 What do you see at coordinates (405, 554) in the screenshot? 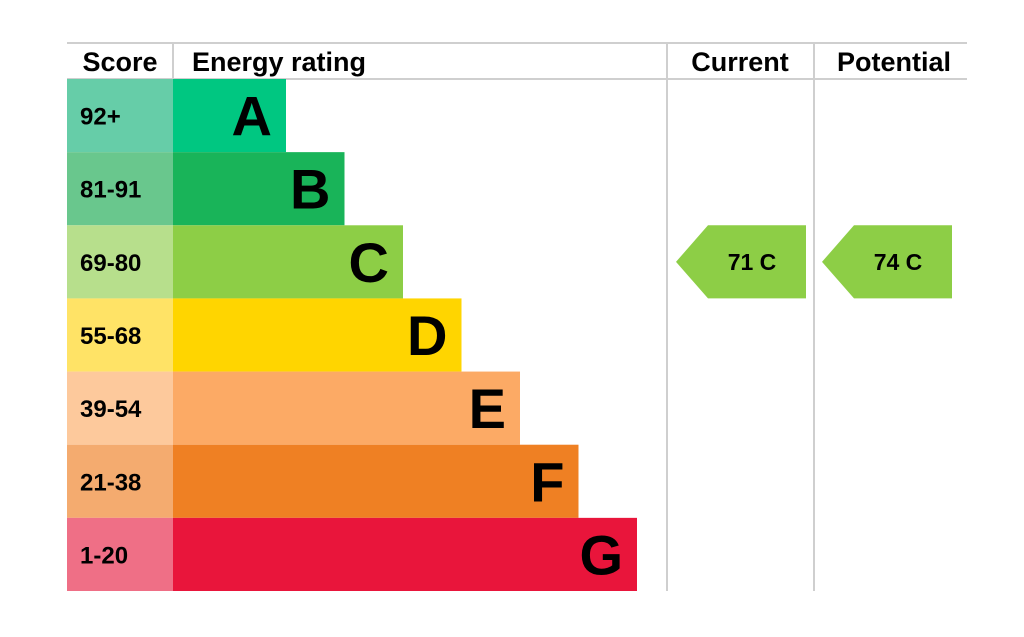
I see `rating-bar-g` at bounding box center [405, 554].